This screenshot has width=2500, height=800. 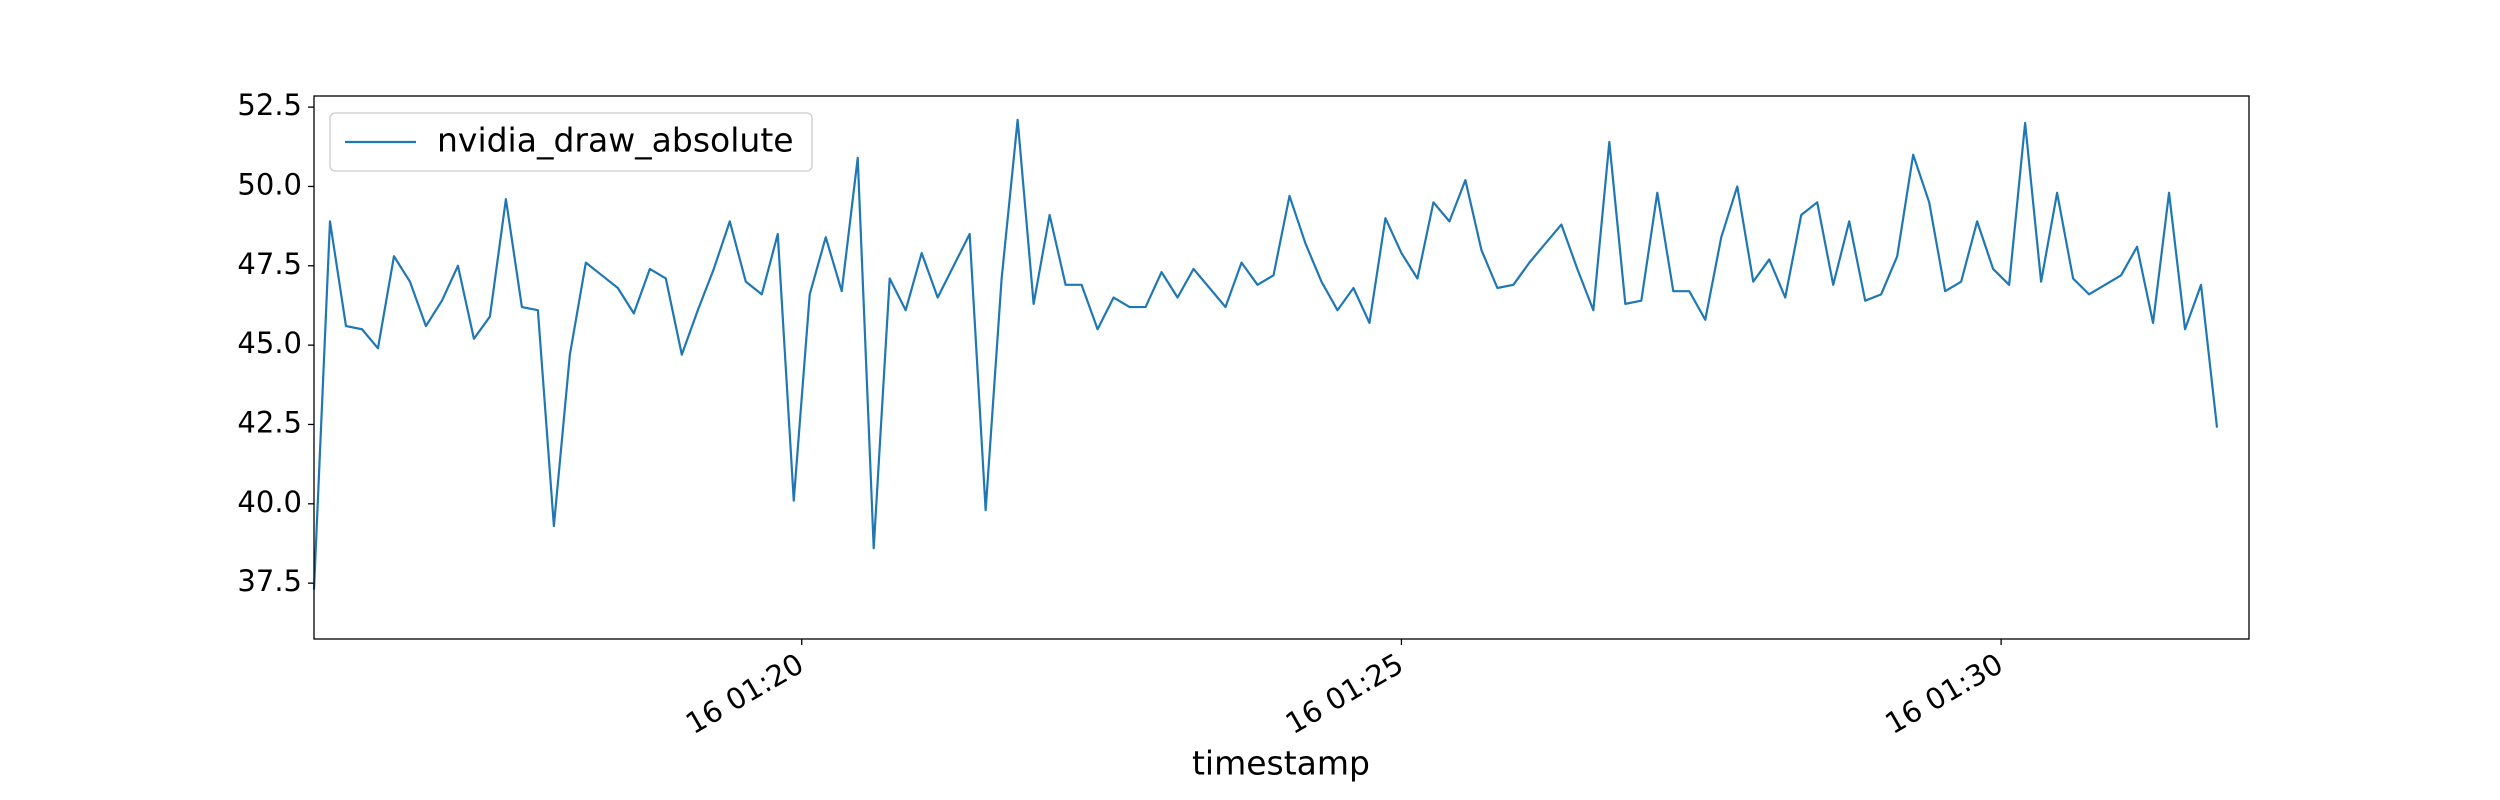 What do you see at coordinates (744, 694) in the screenshot?
I see `x-tick-label: 16 01:20` at bounding box center [744, 694].